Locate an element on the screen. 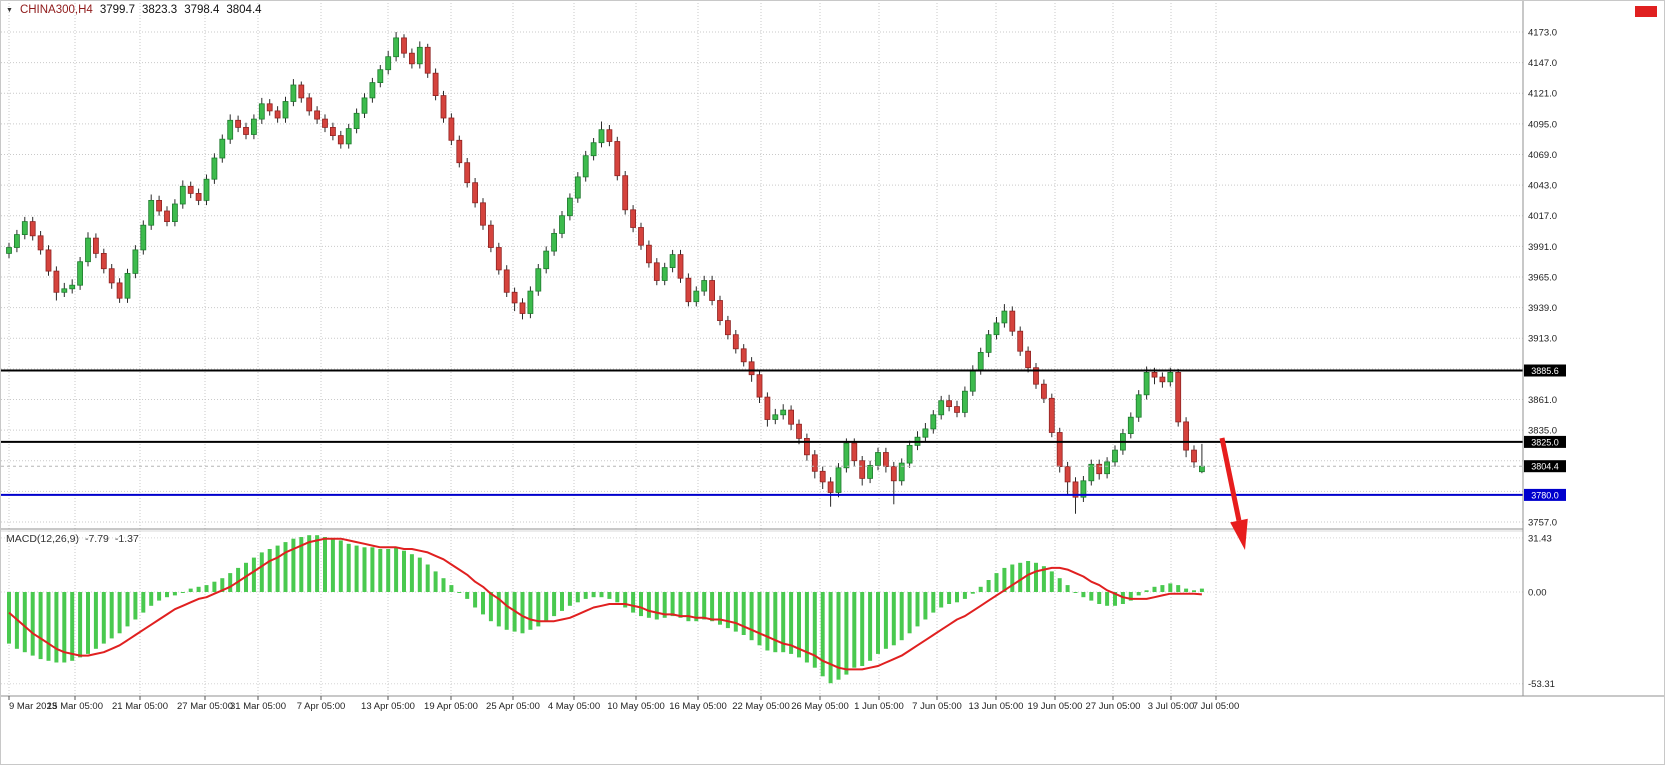  svg-text: 3939.0 is located at coordinates (1542, 308).